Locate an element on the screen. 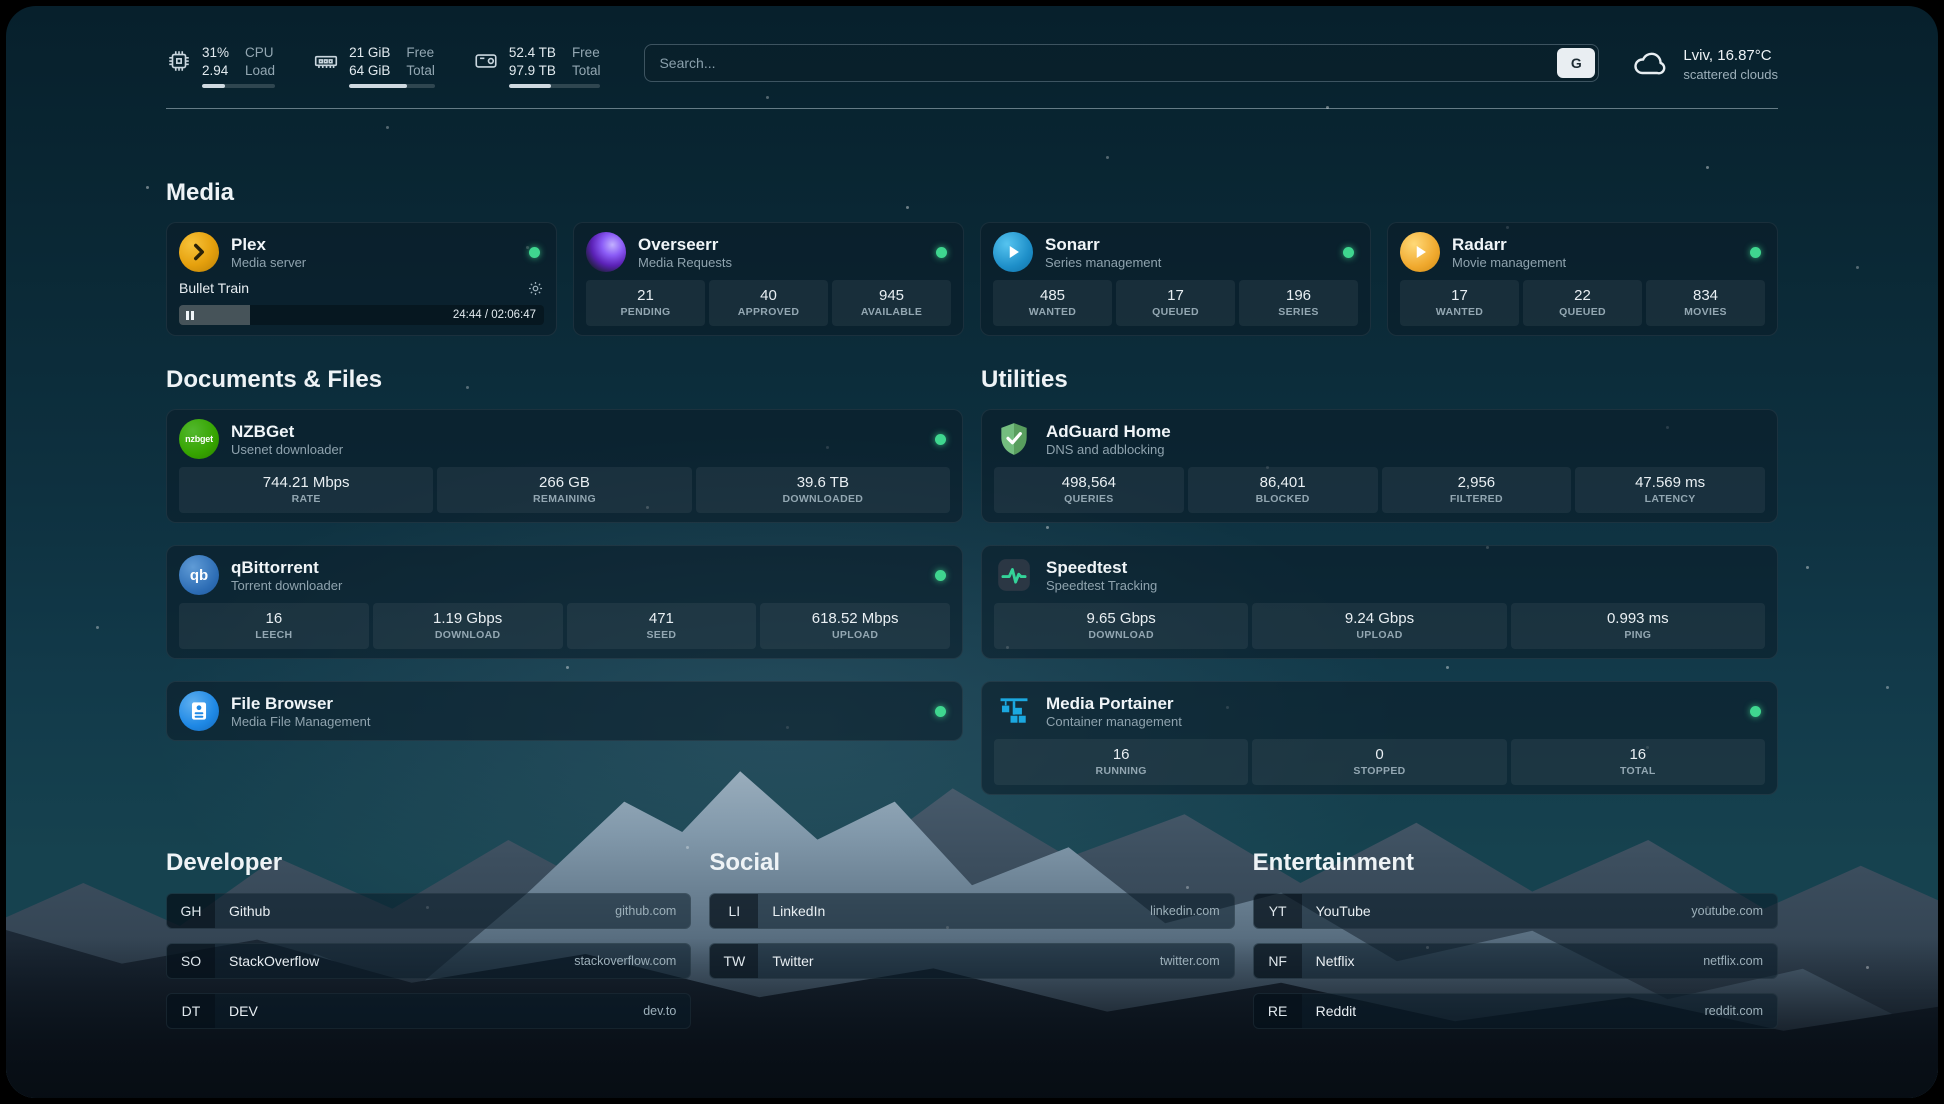  weather-location: Lviv, 16.87°C is located at coordinates (1727, 55).